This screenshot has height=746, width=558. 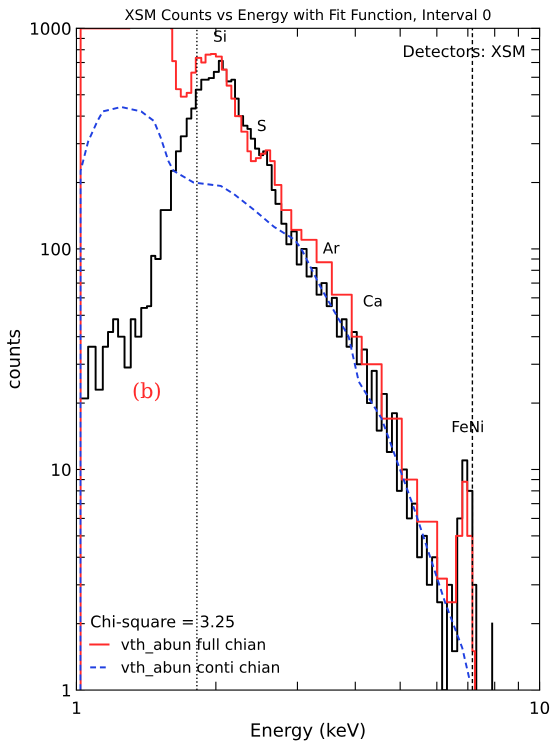 What do you see at coordinates (66, 690) in the screenshot?
I see `y-tick-label: 1` at bounding box center [66, 690].